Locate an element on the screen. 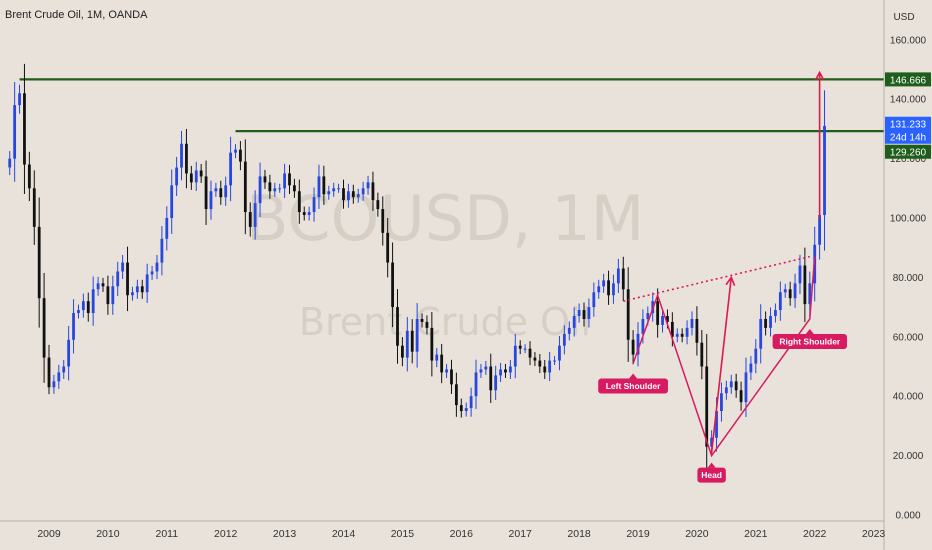 The width and height of the screenshot is (932, 550). level-badge-146: 146.666 is located at coordinates (908, 79).